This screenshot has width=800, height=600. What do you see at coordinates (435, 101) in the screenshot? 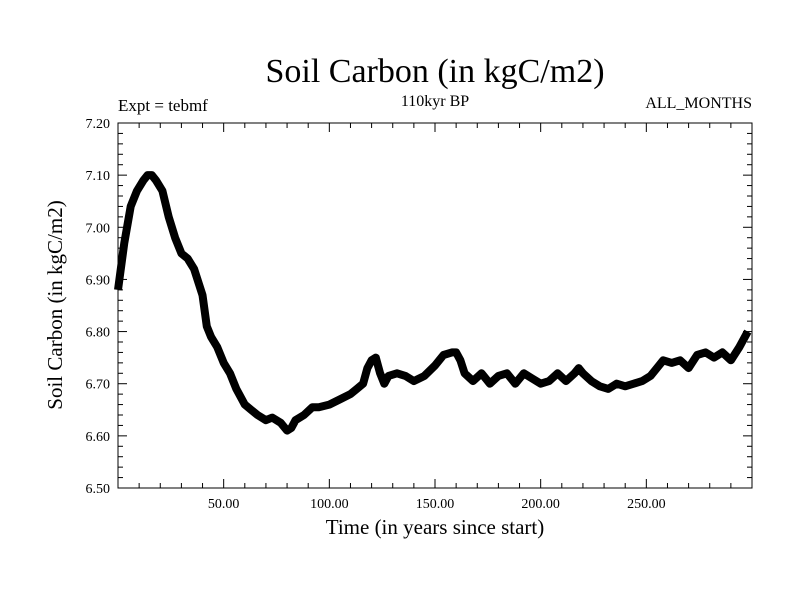
I see `period-label: 110kyr BP` at bounding box center [435, 101].